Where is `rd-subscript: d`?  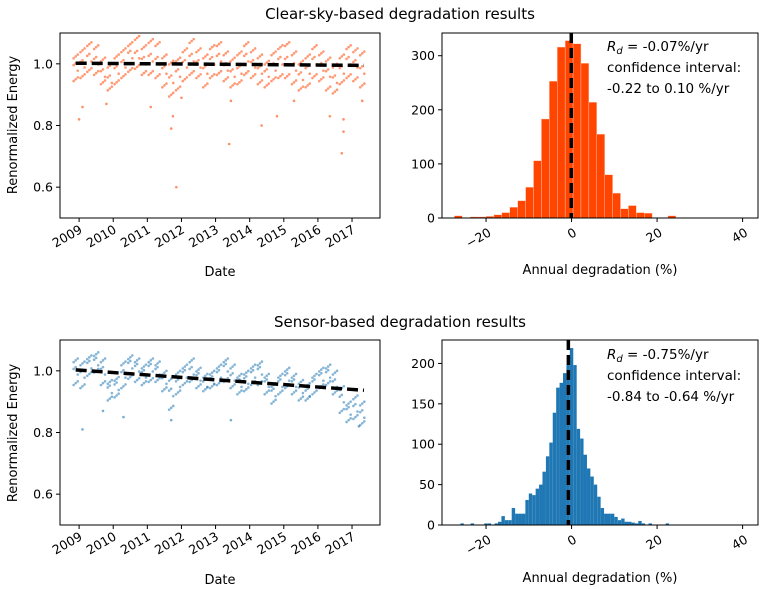
rd-subscript: d is located at coordinates (619, 51).